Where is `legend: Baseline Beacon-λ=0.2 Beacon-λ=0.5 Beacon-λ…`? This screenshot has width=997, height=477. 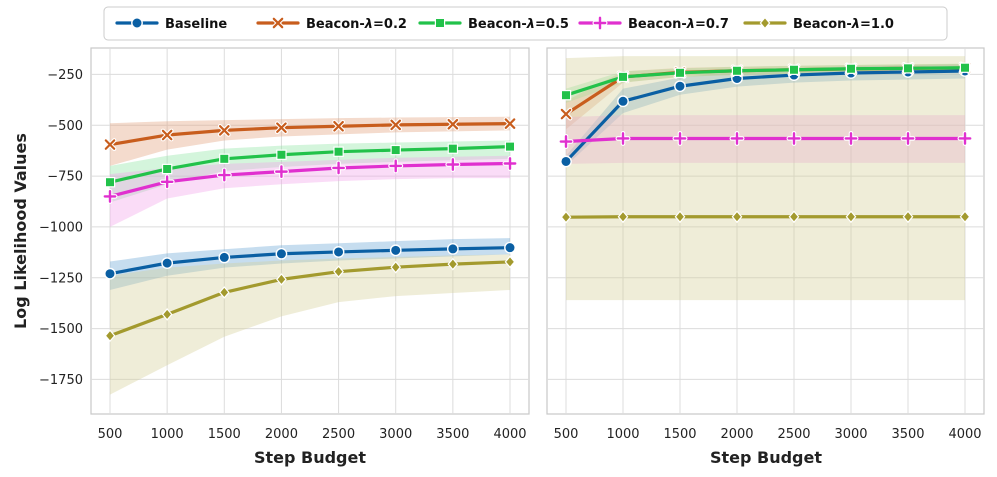 legend: Baseline Beacon-λ=0.2 Beacon-λ=0.5 Beacon-λ… is located at coordinates (525, 23).